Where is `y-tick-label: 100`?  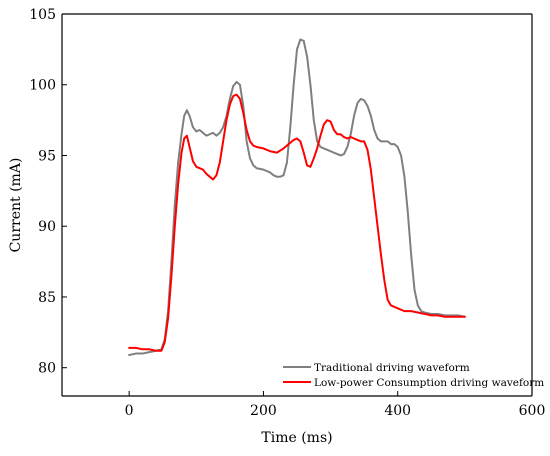 y-tick-label: 100 is located at coordinates (42, 86).